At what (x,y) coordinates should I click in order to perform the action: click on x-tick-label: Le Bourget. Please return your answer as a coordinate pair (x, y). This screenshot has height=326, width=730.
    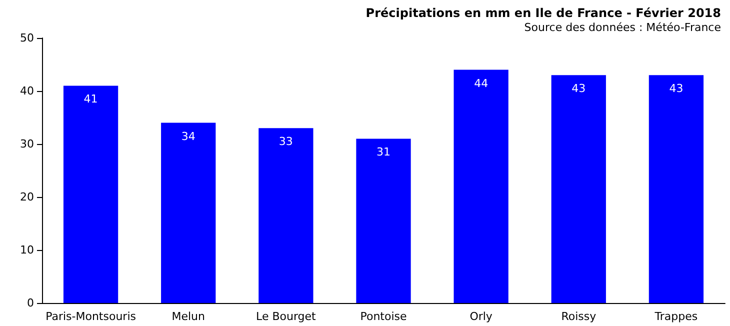
    Looking at the image, I should click on (286, 316).